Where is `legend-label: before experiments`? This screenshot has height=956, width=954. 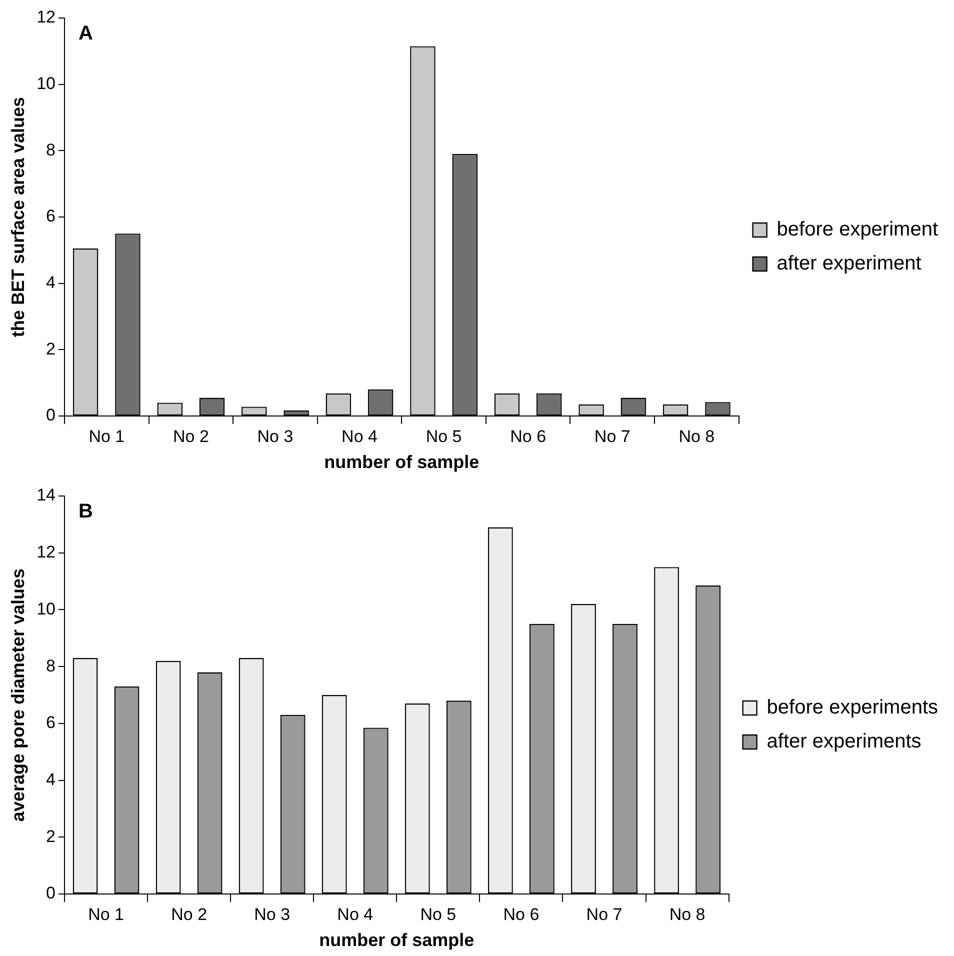
legend-label: before experiments is located at coordinates (852, 707).